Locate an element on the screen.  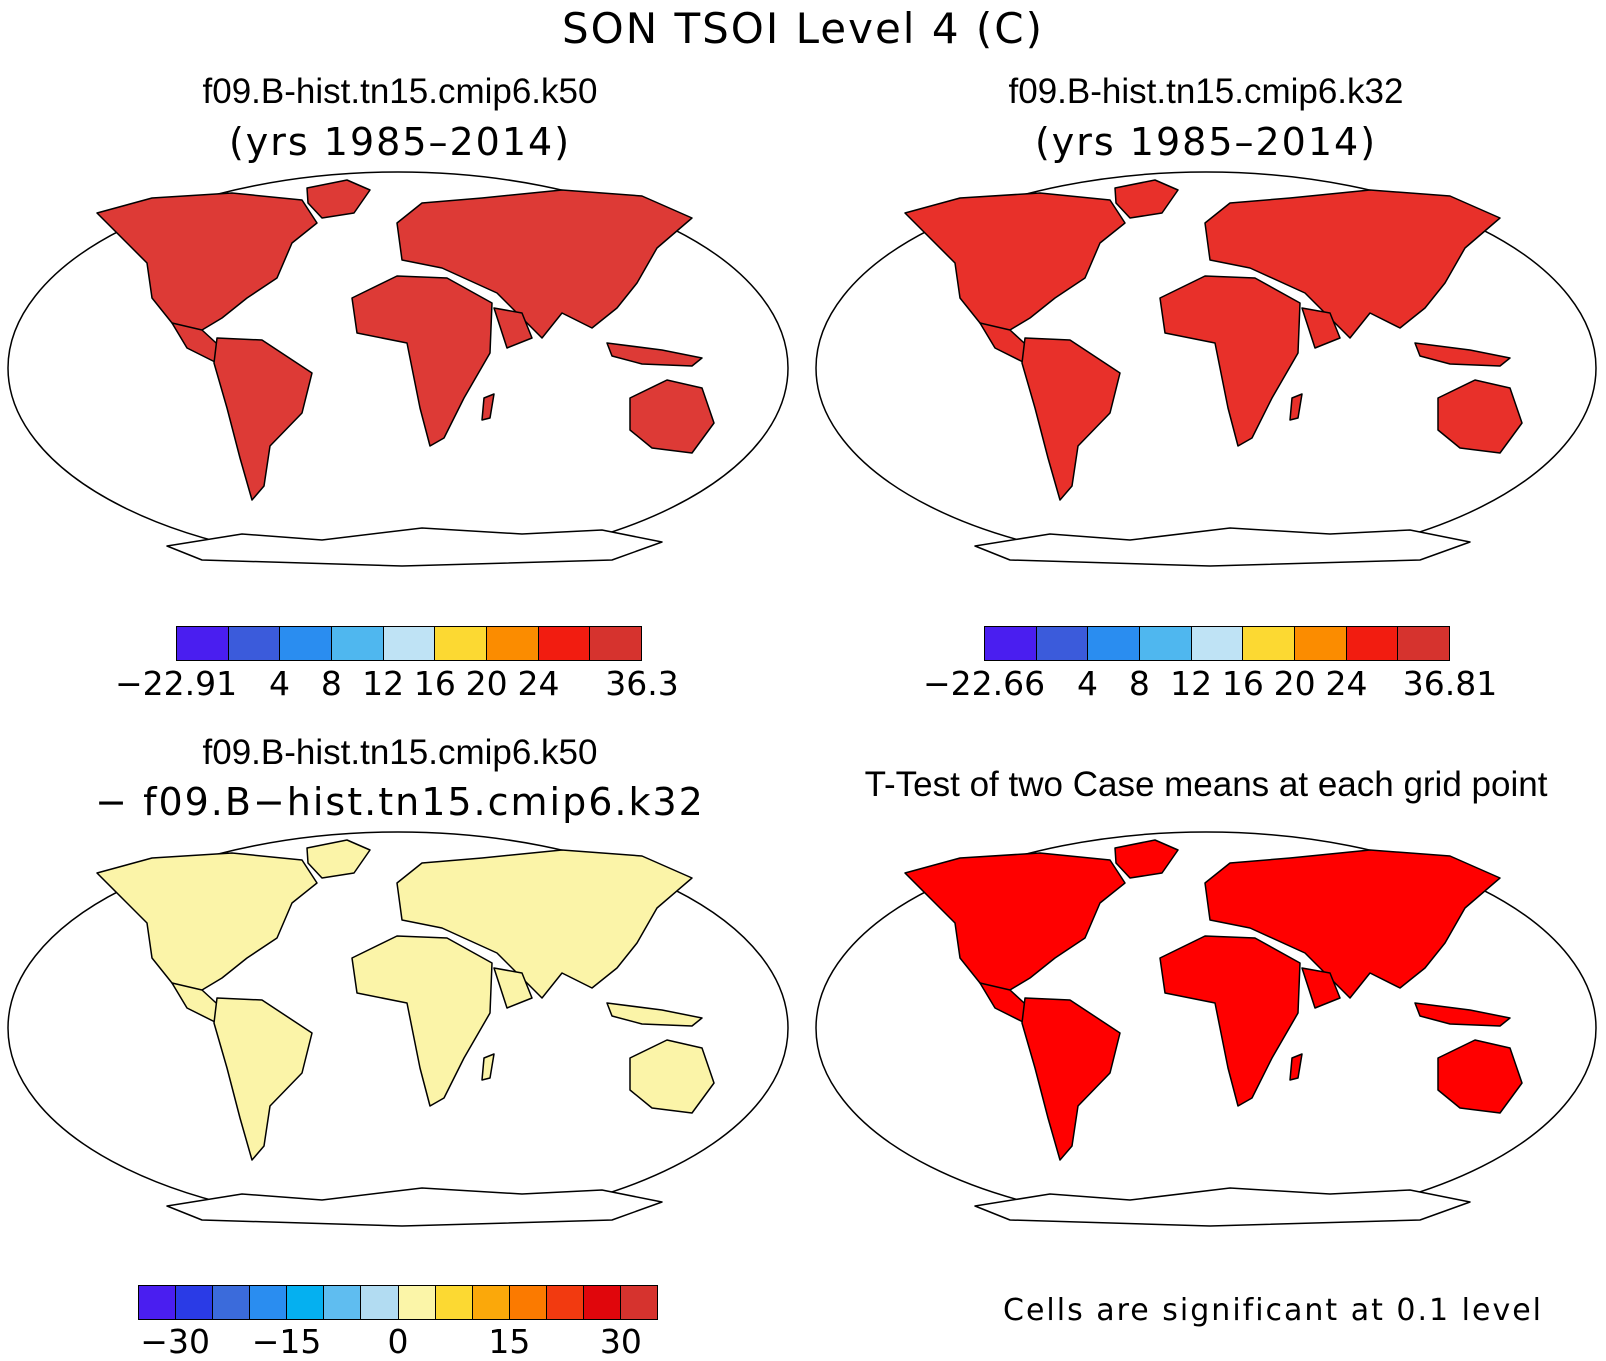
map-ttest is located at coordinates (1206, 1029).